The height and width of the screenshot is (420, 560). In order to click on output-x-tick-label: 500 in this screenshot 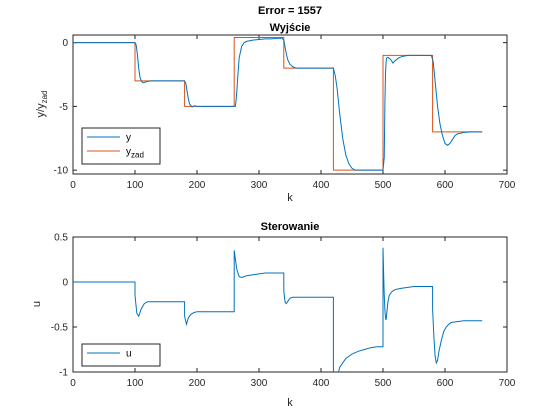, I will do `click(383, 185)`.